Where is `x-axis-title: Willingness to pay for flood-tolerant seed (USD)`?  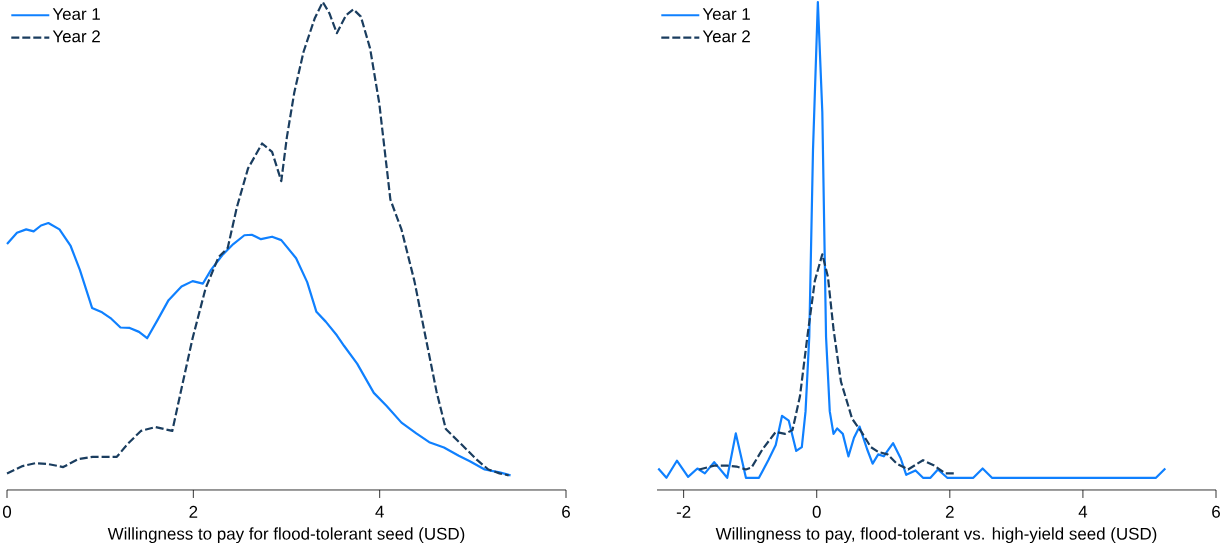 x-axis-title: Willingness to pay for flood-tolerant seed (USD) is located at coordinates (286, 535).